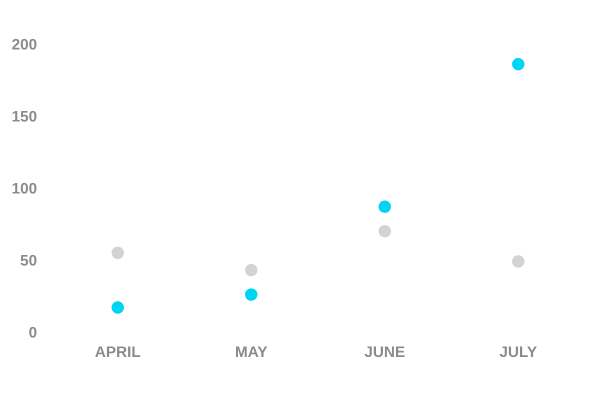  Describe the element at coordinates (117, 351) in the screenshot. I see `x-tick-label: APRIL` at that location.